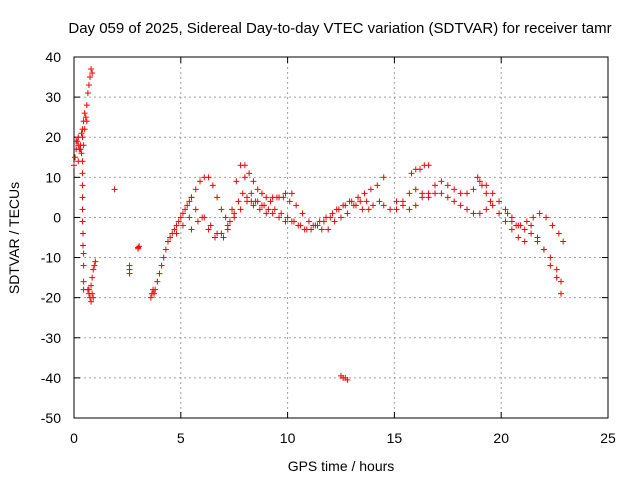 This screenshot has height=480, width=640. Describe the element at coordinates (341, 466) in the screenshot. I see `x-axis-label: GPS time / hours` at that location.